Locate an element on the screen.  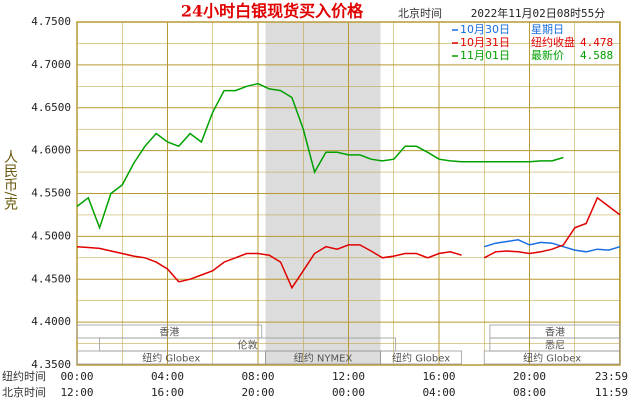
x2-tick-label: 00:00 is located at coordinates (348, 392).